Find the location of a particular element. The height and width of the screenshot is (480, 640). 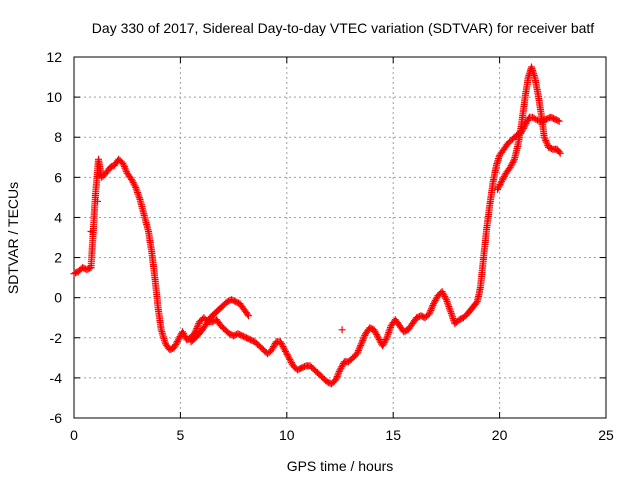

y-tick-label: -2 is located at coordinates (56, 338).